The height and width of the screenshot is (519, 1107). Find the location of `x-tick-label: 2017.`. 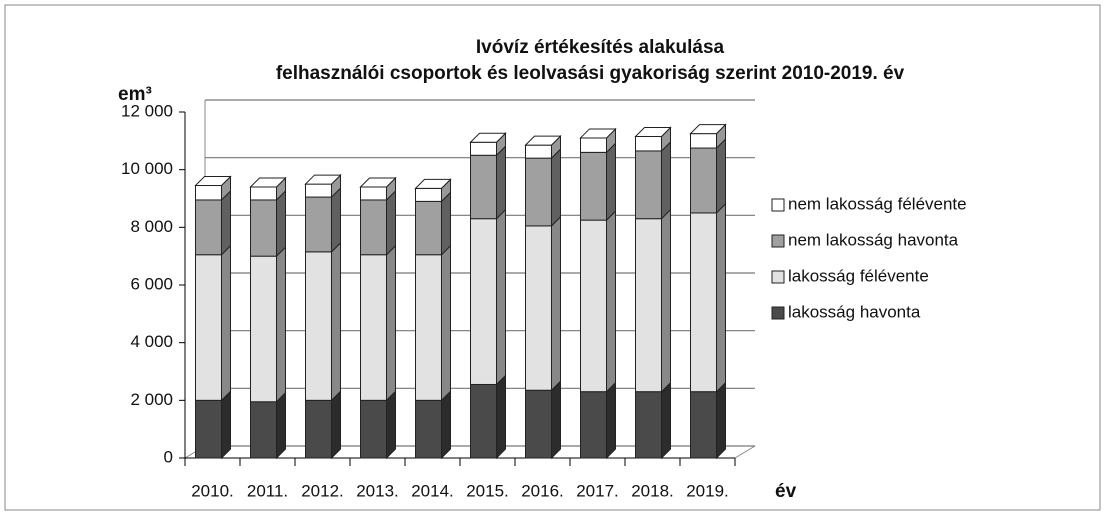

x-tick-label: 2017. is located at coordinates (597, 490).